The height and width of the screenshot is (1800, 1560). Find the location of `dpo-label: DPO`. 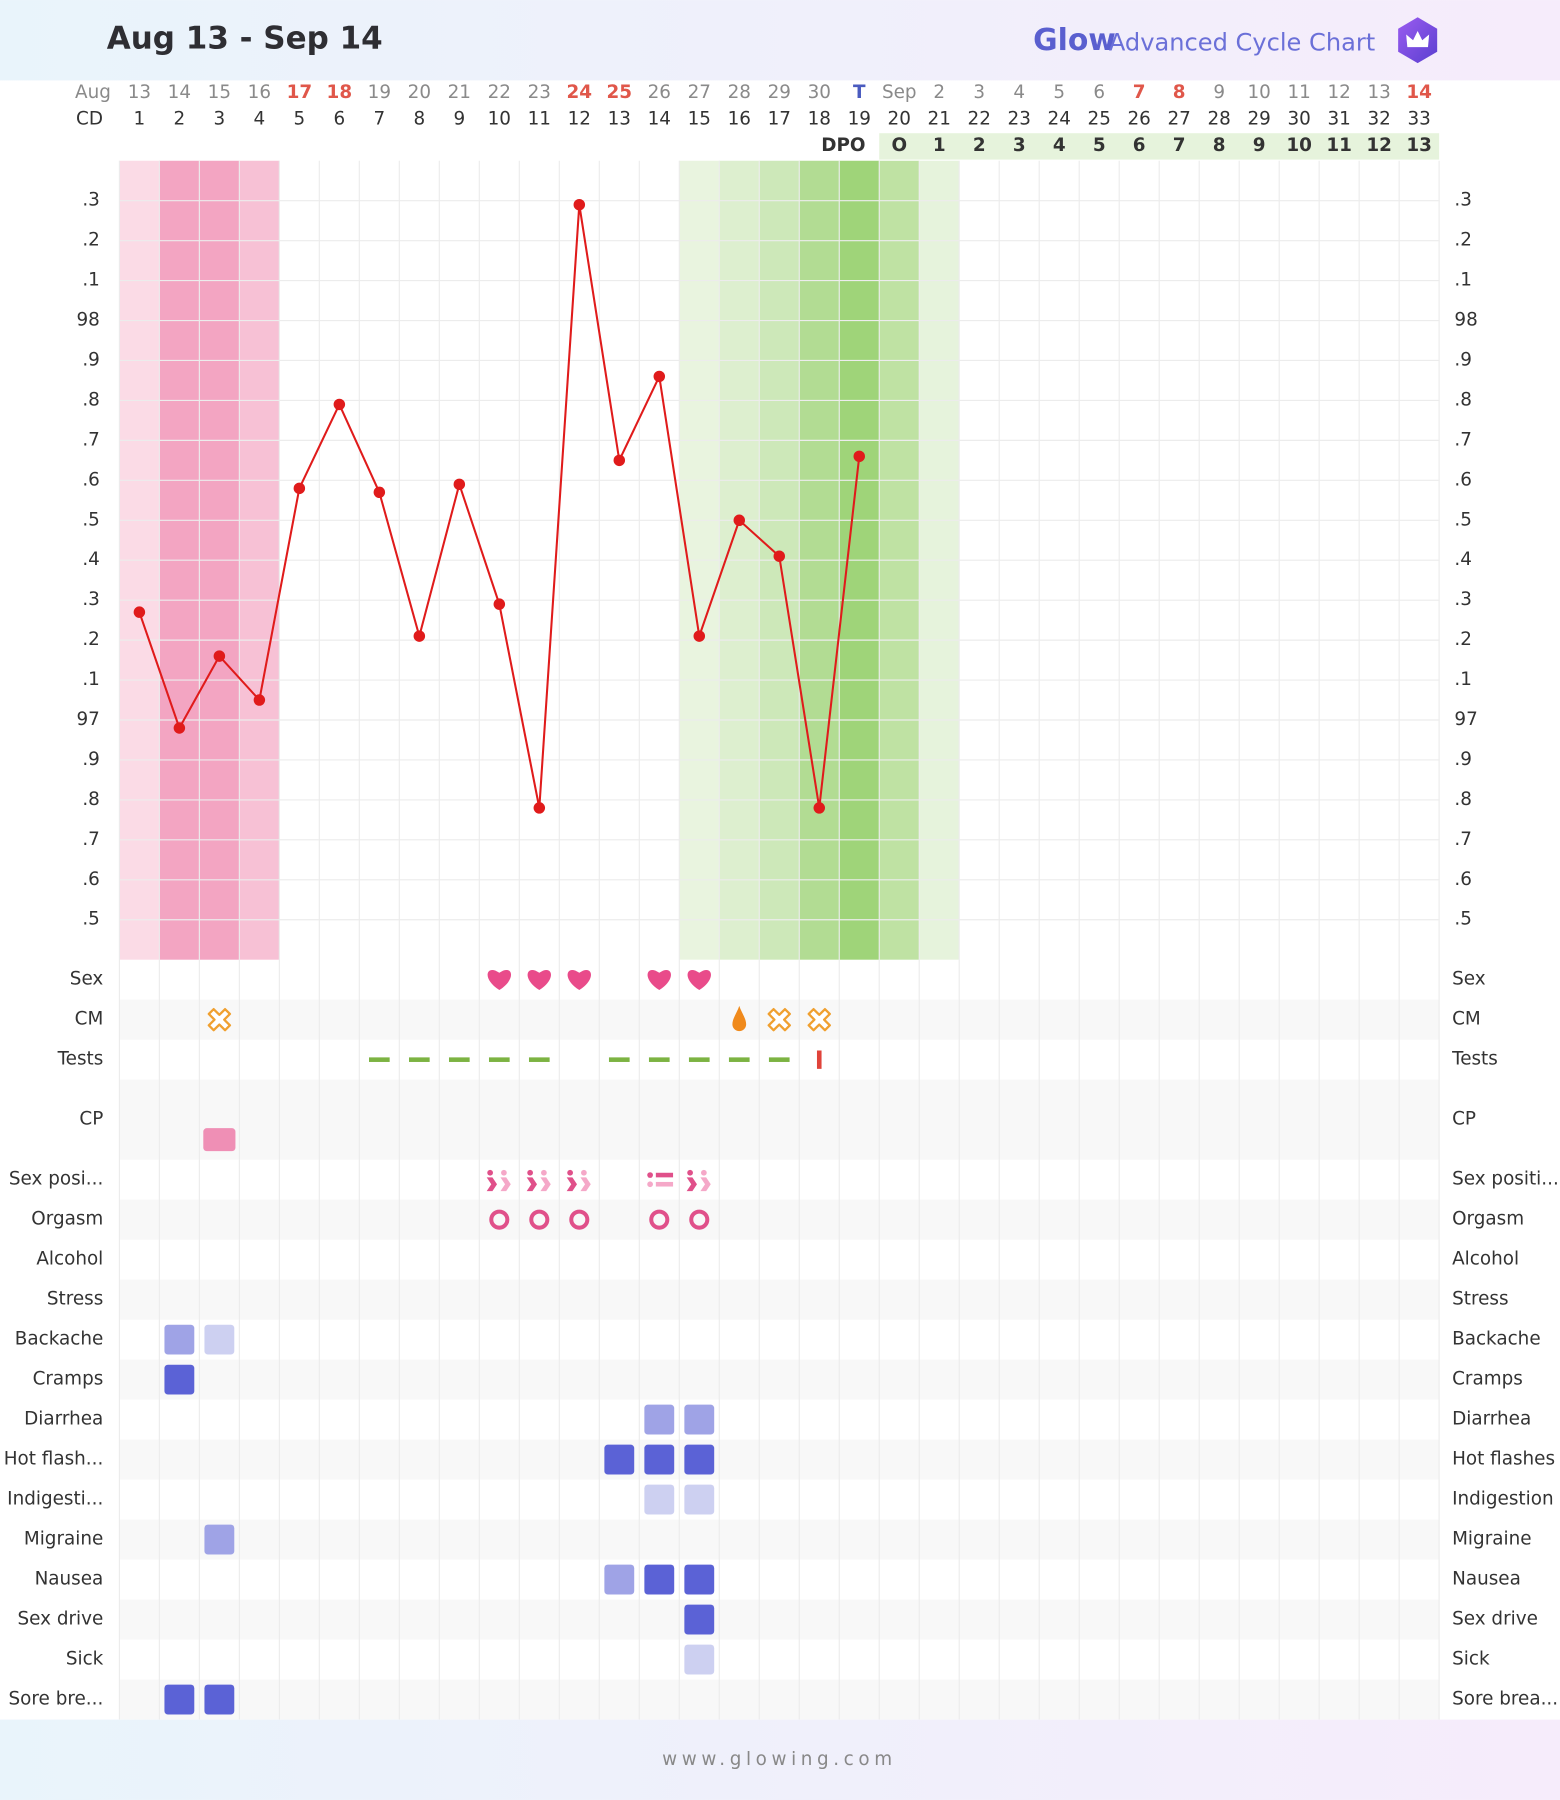

dpo-label: DPO is located at coordinates (843, 145).